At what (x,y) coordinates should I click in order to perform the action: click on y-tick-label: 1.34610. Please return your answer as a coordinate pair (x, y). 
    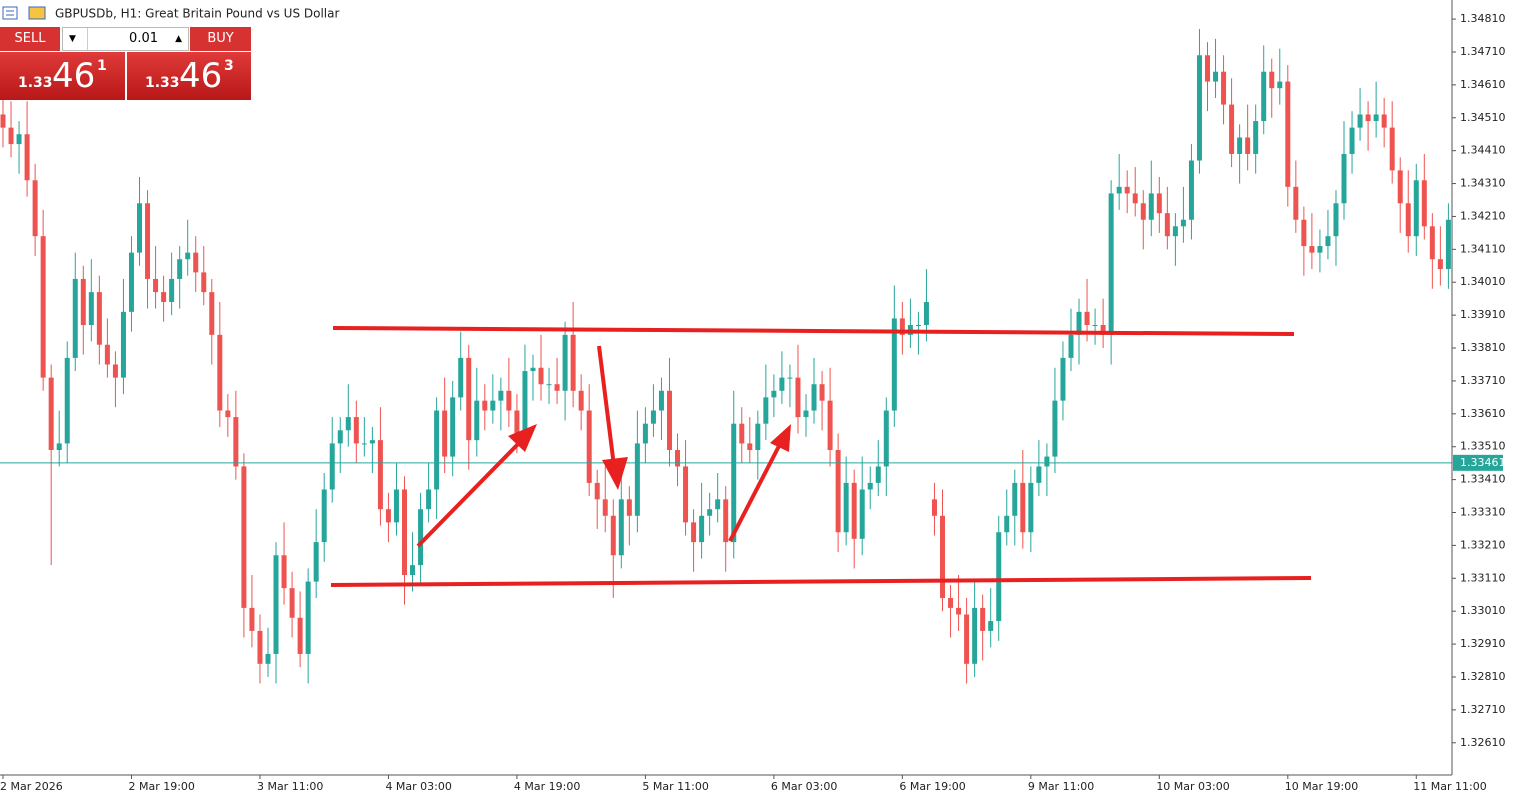
    Looking at the image, I should click on (1483, 84).